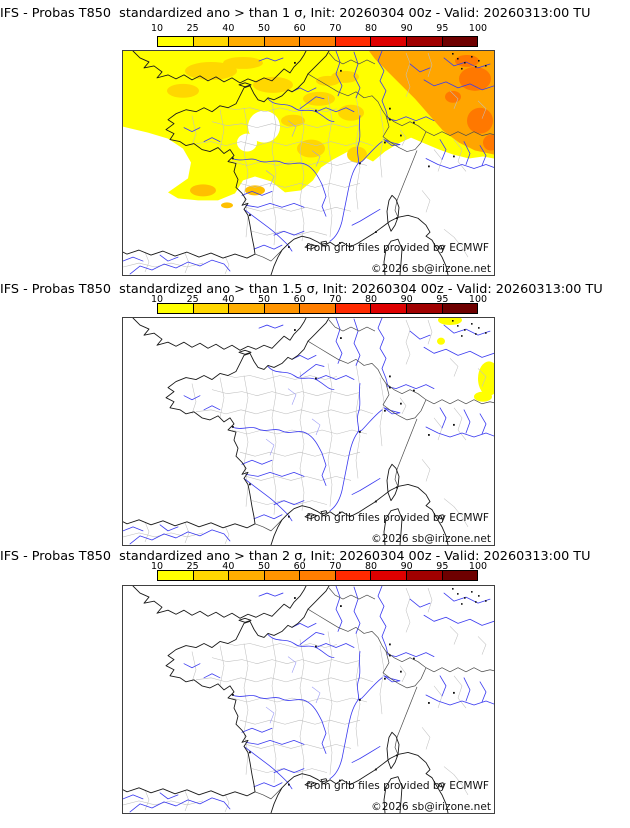  What do you see at coordinates (319, 566) in the screenshot?
I see `colorbar-3-ticks: 10 25 40 50 60 70 80 90 95 100` at bounding box center [319, 566].